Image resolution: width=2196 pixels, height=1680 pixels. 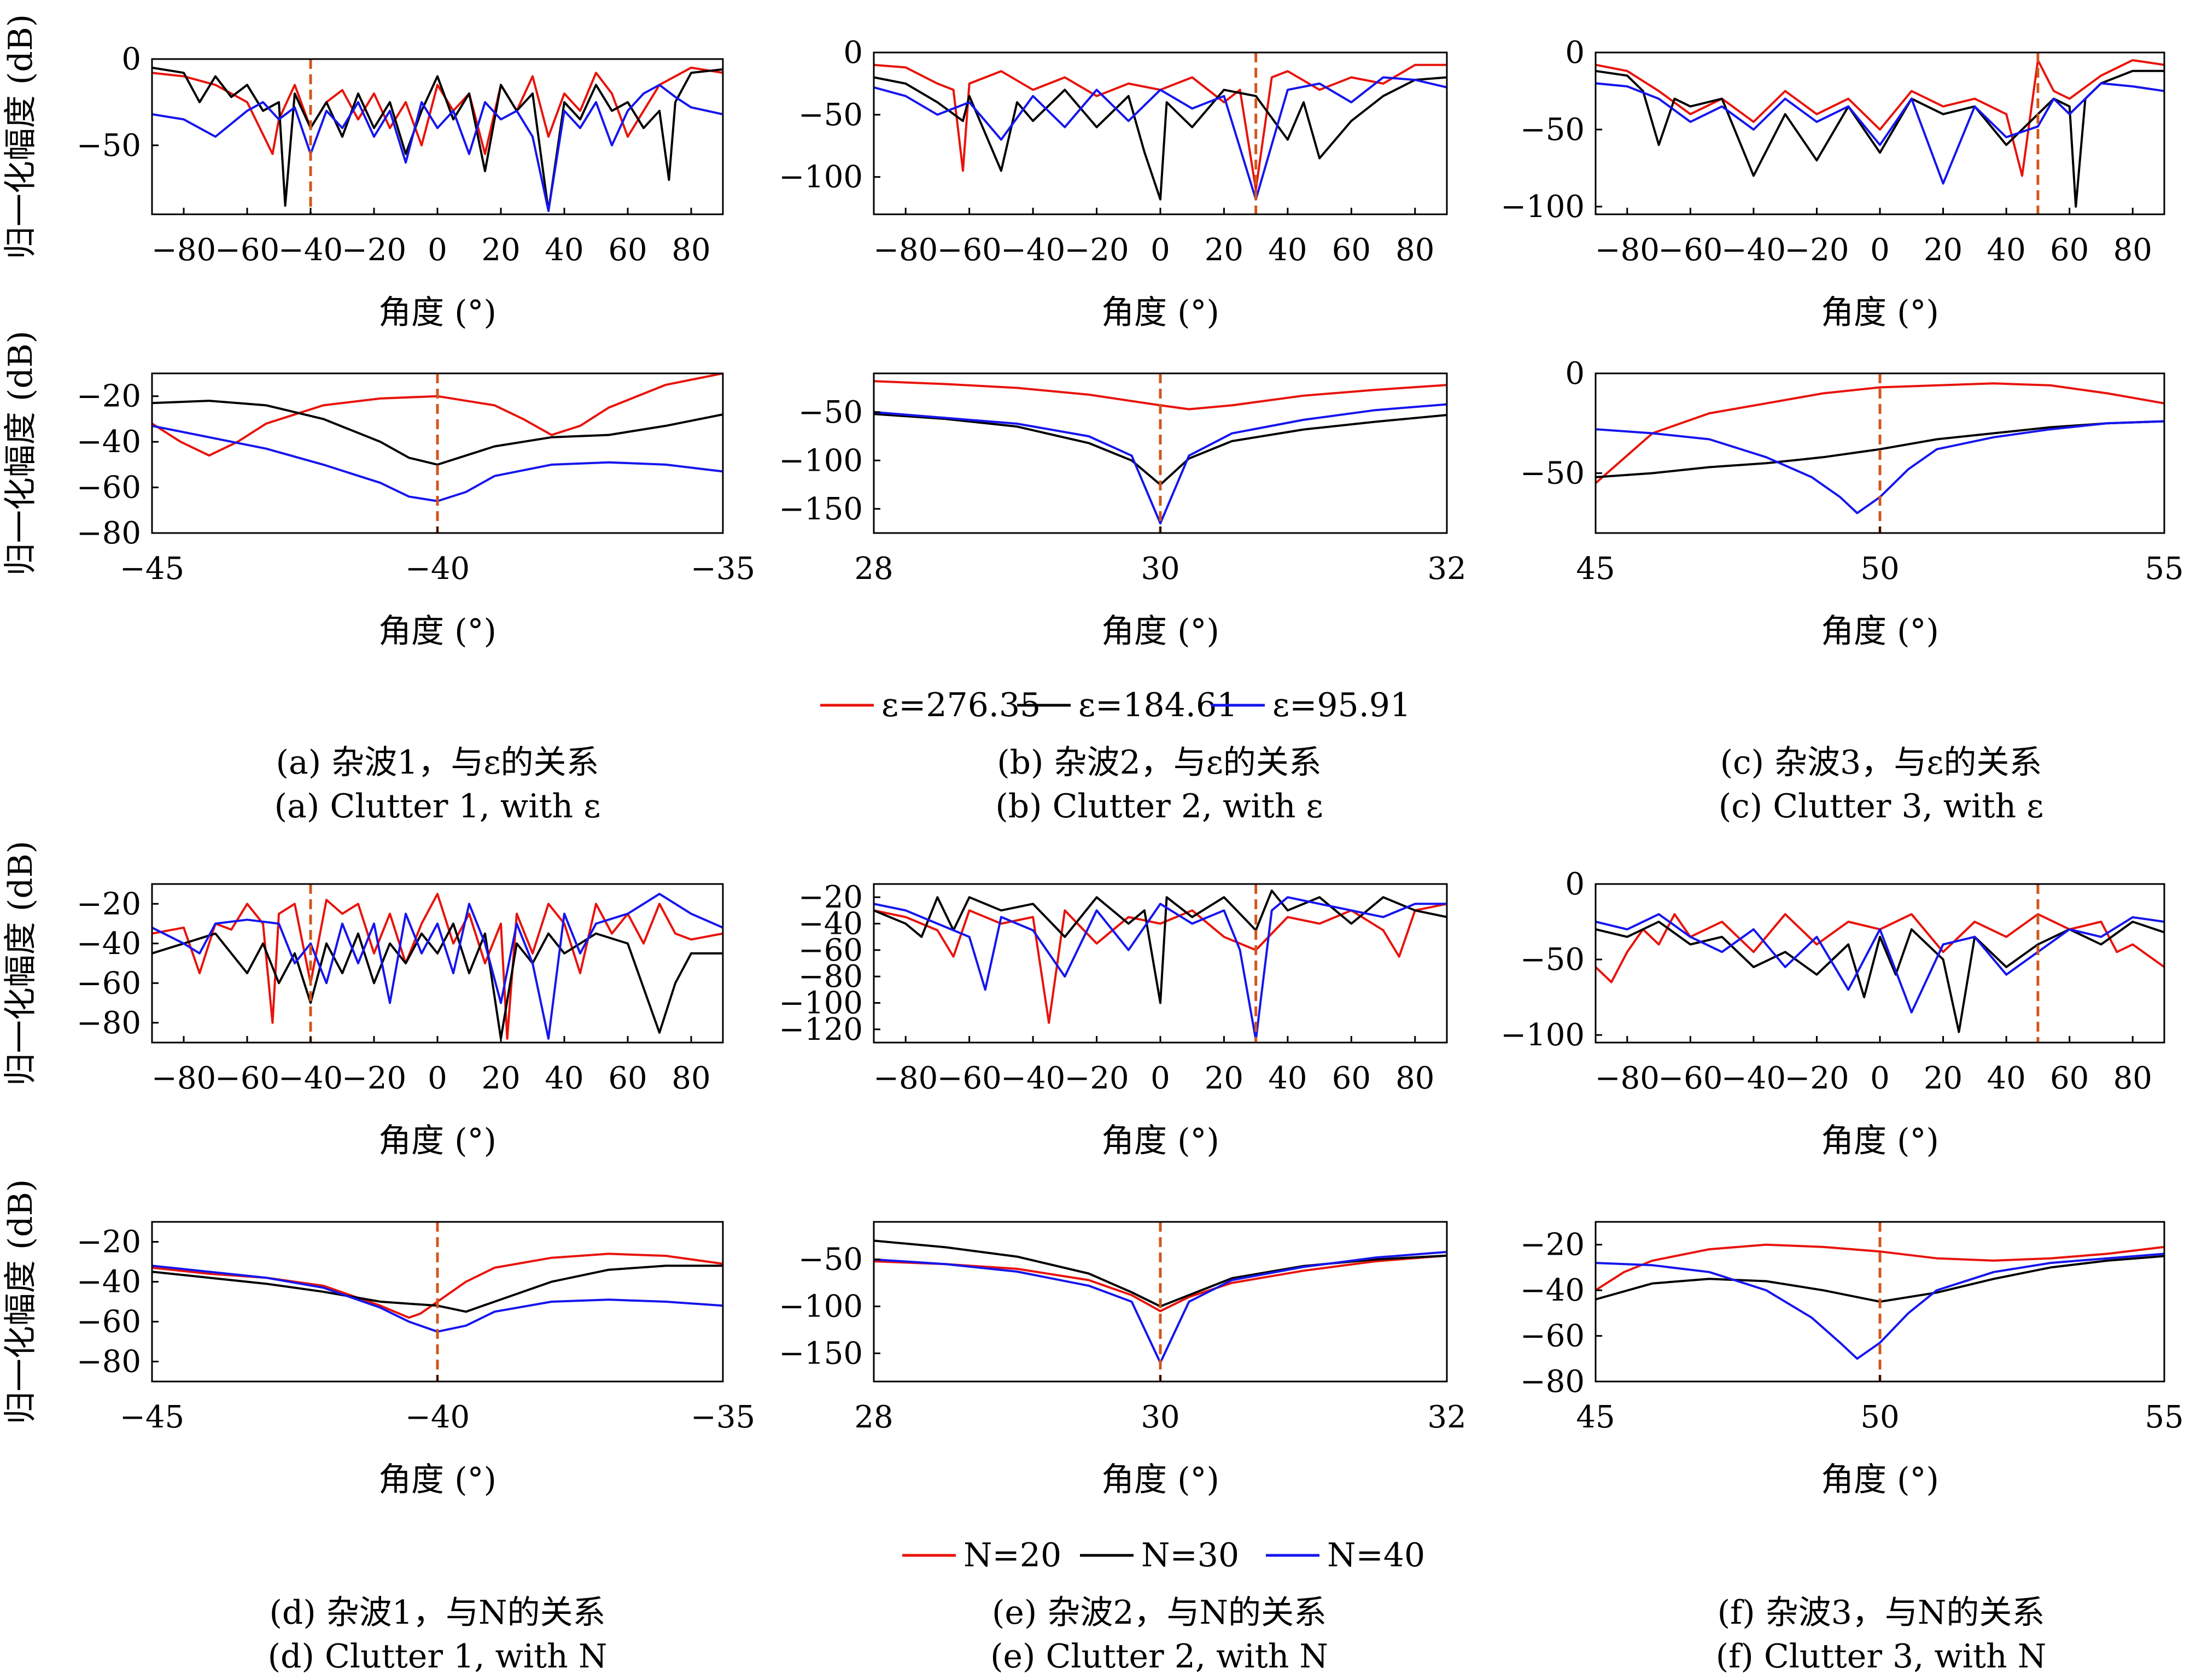 What do you see at coordinates (378, 491) in the screenshot?
I see `chart-panel-a-zoom: −45 −40 −35 −20 −40 −60 −80 角度 (°) 归一化幅度 (dB)` at bounding box center [378, 491].